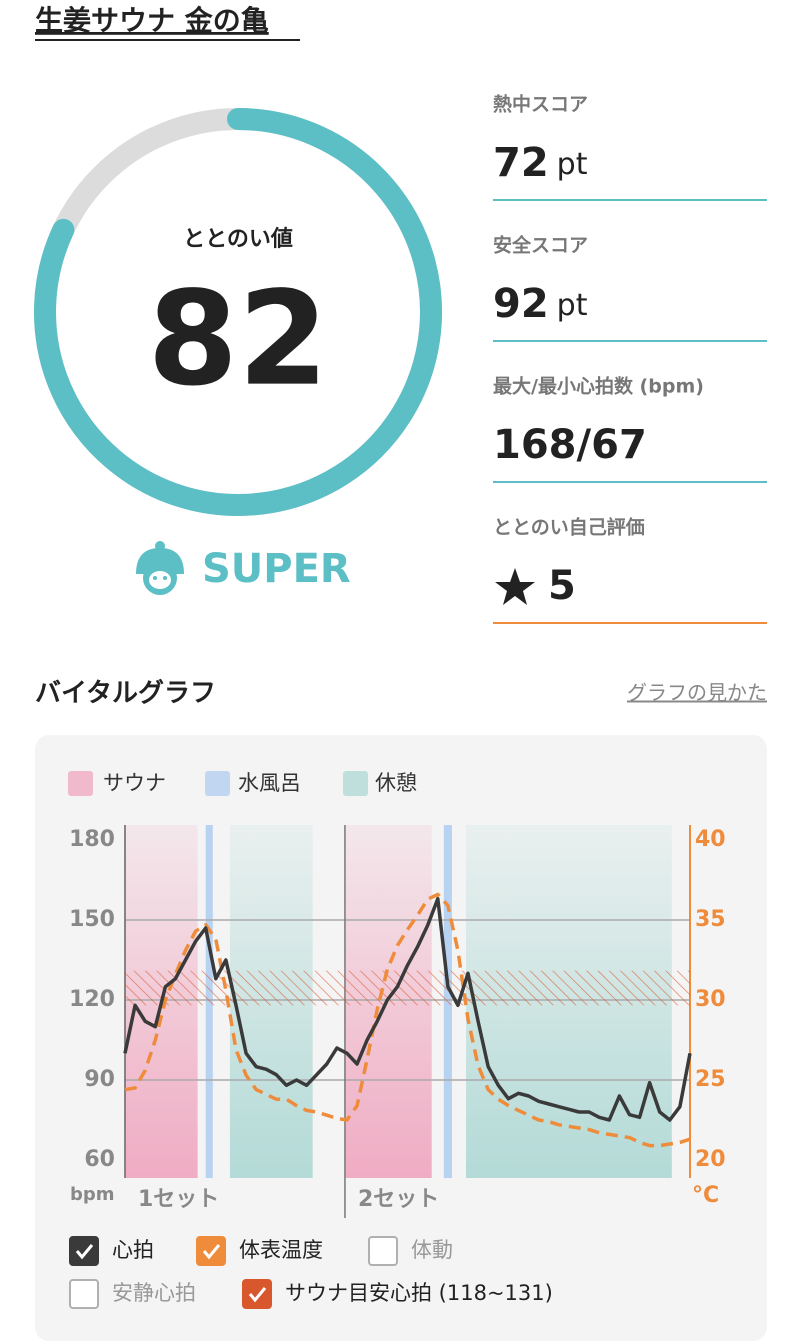 This screenshot has height=1341, width=800. I want to click on stat-value: 72 pt, so click(540, 163).